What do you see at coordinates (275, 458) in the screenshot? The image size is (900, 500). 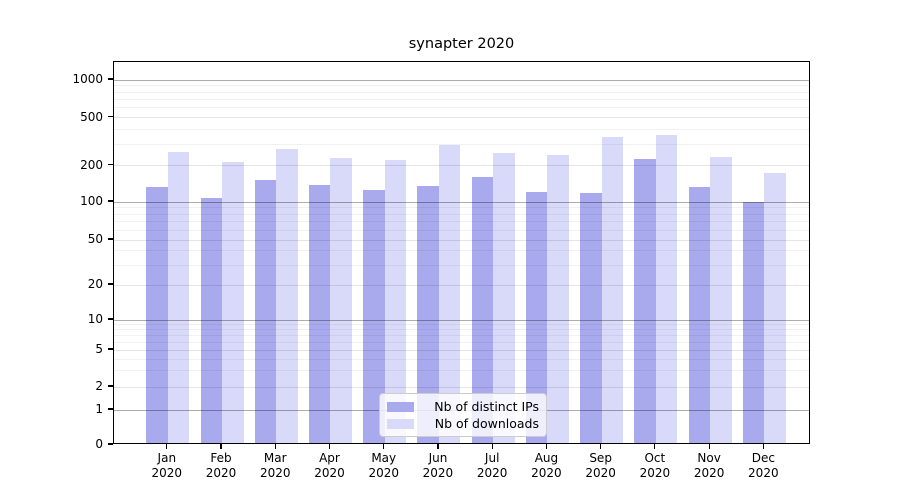 I see `x-tick-month: Mar` at bounding box center [275, 458].